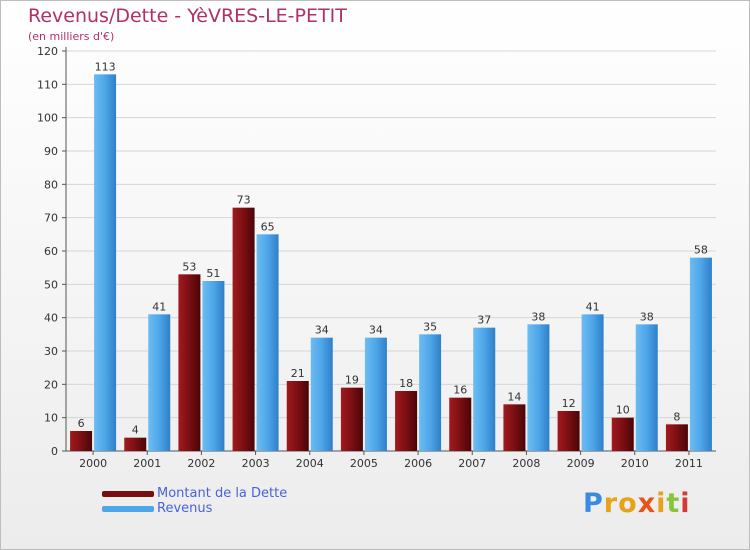 The width and height of the screenshot is (750, 550). I want to click on legend-item-revenus: Revenus, so click(194, 508).